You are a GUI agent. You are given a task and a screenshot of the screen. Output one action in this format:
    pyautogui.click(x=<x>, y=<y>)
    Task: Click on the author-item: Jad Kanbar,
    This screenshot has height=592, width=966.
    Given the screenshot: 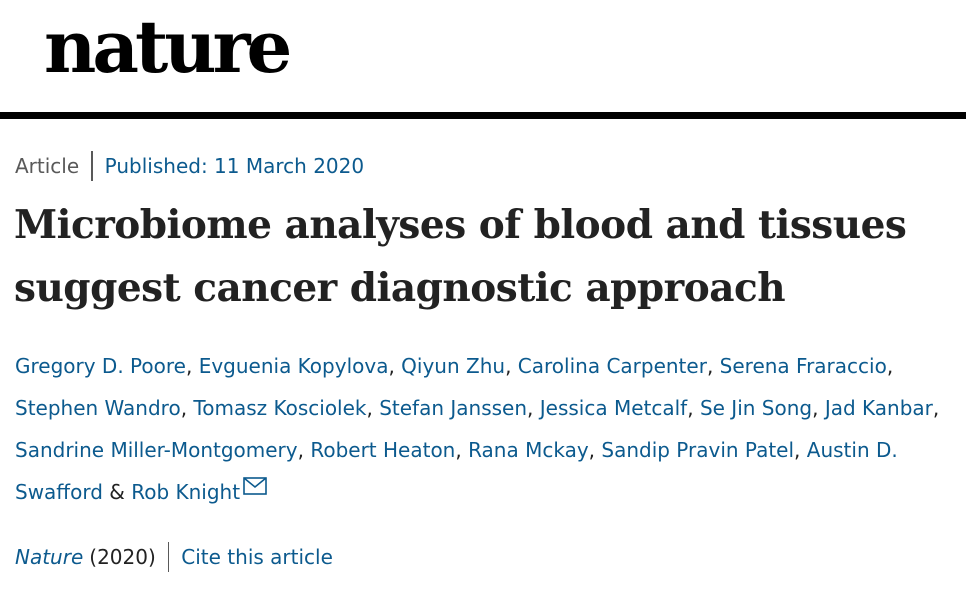 What is the action you would take?
    pyautogui.click(x=882, y=408)
    